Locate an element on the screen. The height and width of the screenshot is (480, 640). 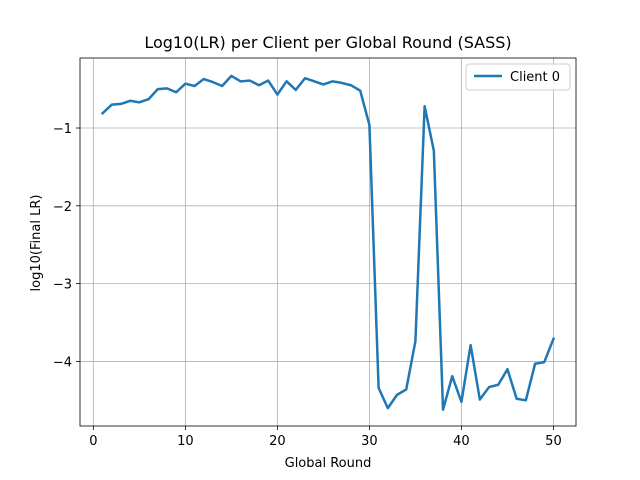
legend-label: Client 0 is located at coordinates (535, 77).